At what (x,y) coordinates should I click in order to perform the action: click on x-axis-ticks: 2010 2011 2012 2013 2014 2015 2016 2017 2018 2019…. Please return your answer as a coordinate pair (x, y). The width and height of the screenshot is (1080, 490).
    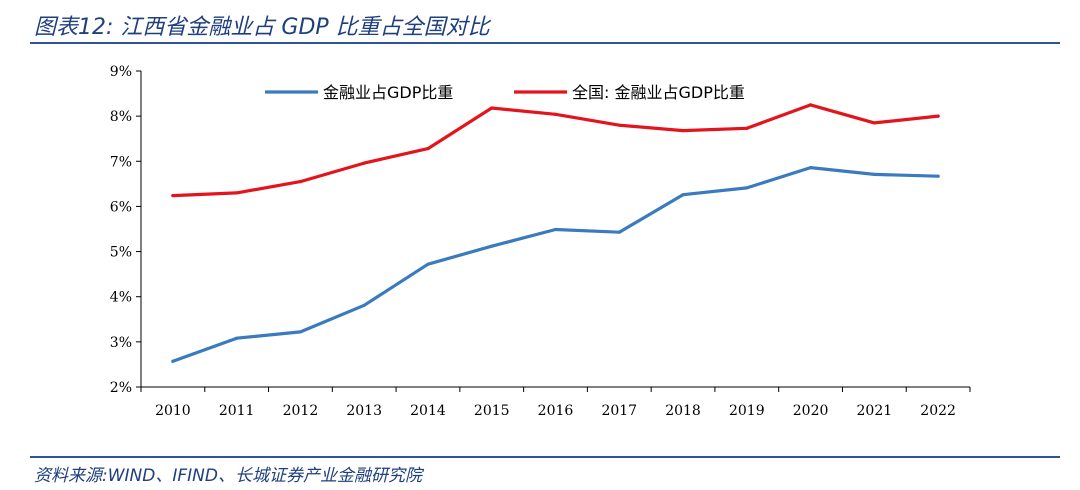
    Looking at the image, I should click on (555, 403).